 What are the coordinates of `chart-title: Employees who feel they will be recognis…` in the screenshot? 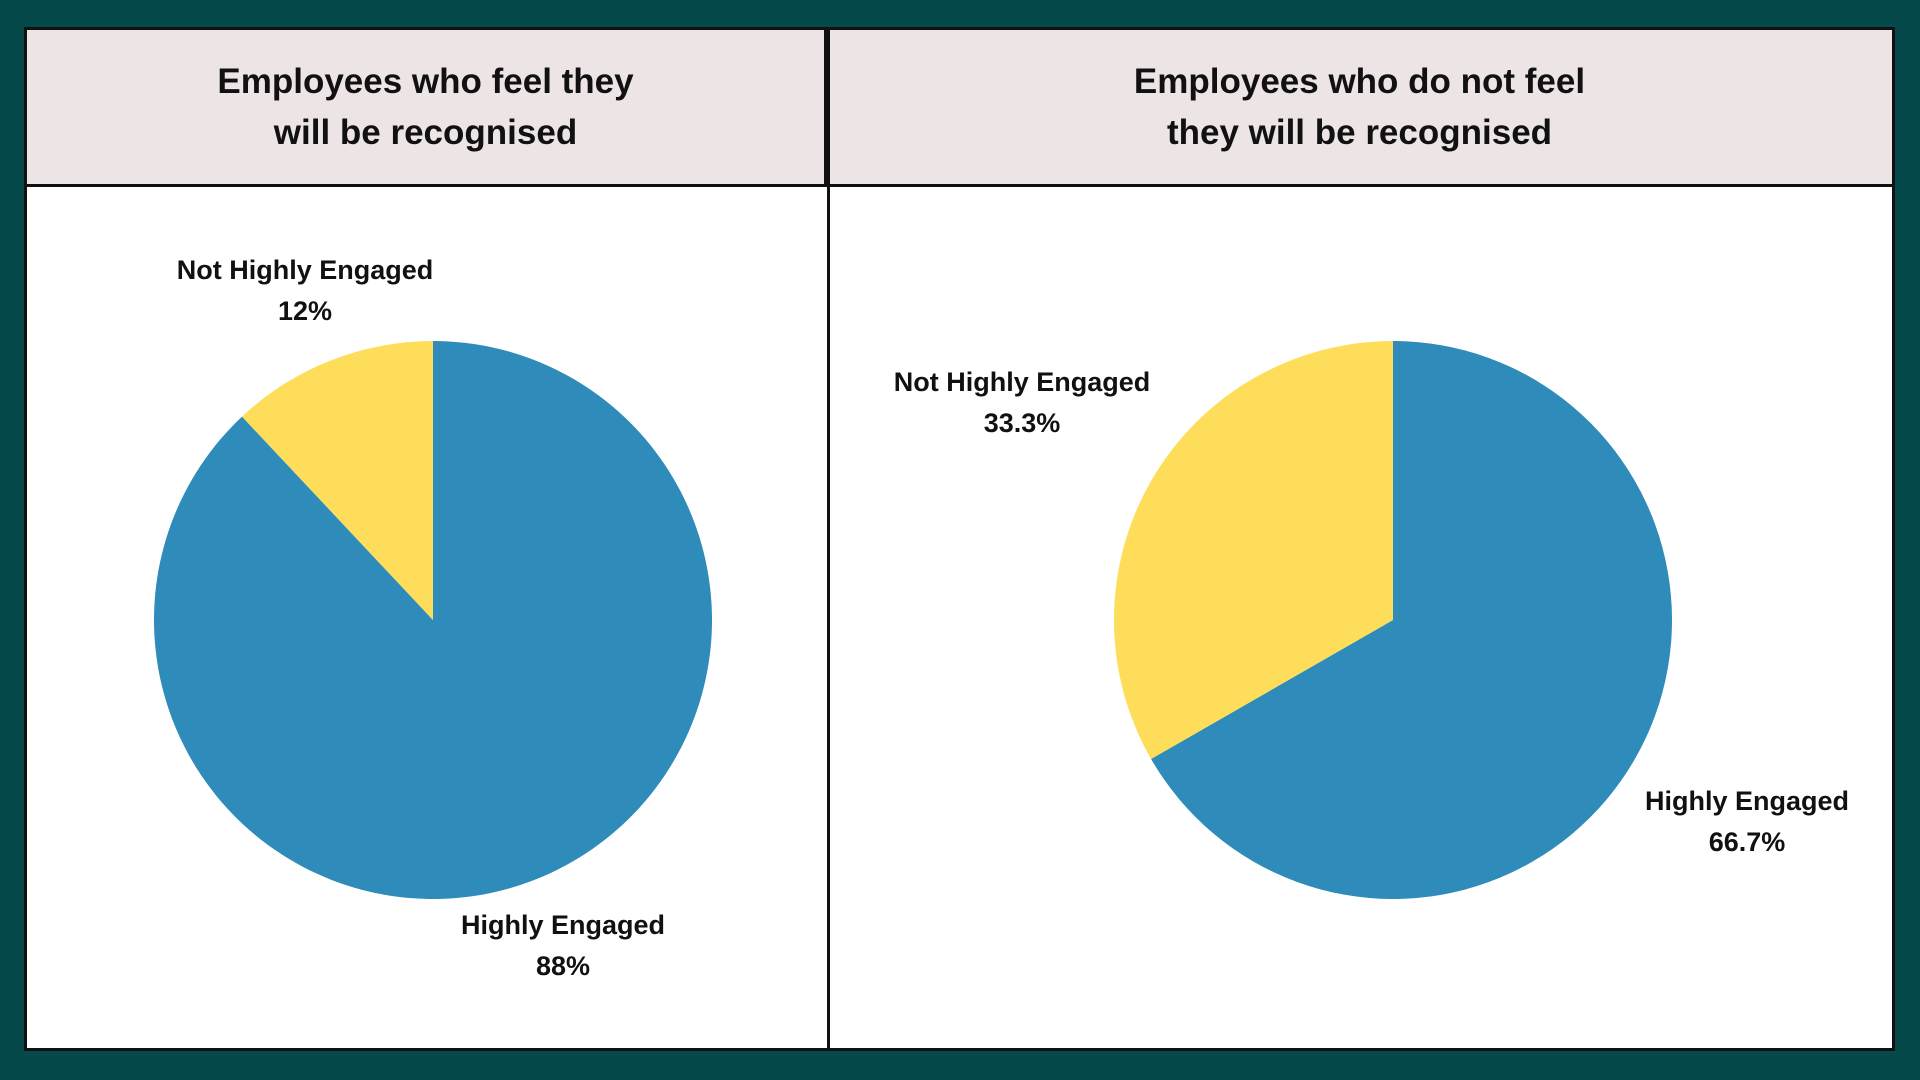 It's located at (425, 107).